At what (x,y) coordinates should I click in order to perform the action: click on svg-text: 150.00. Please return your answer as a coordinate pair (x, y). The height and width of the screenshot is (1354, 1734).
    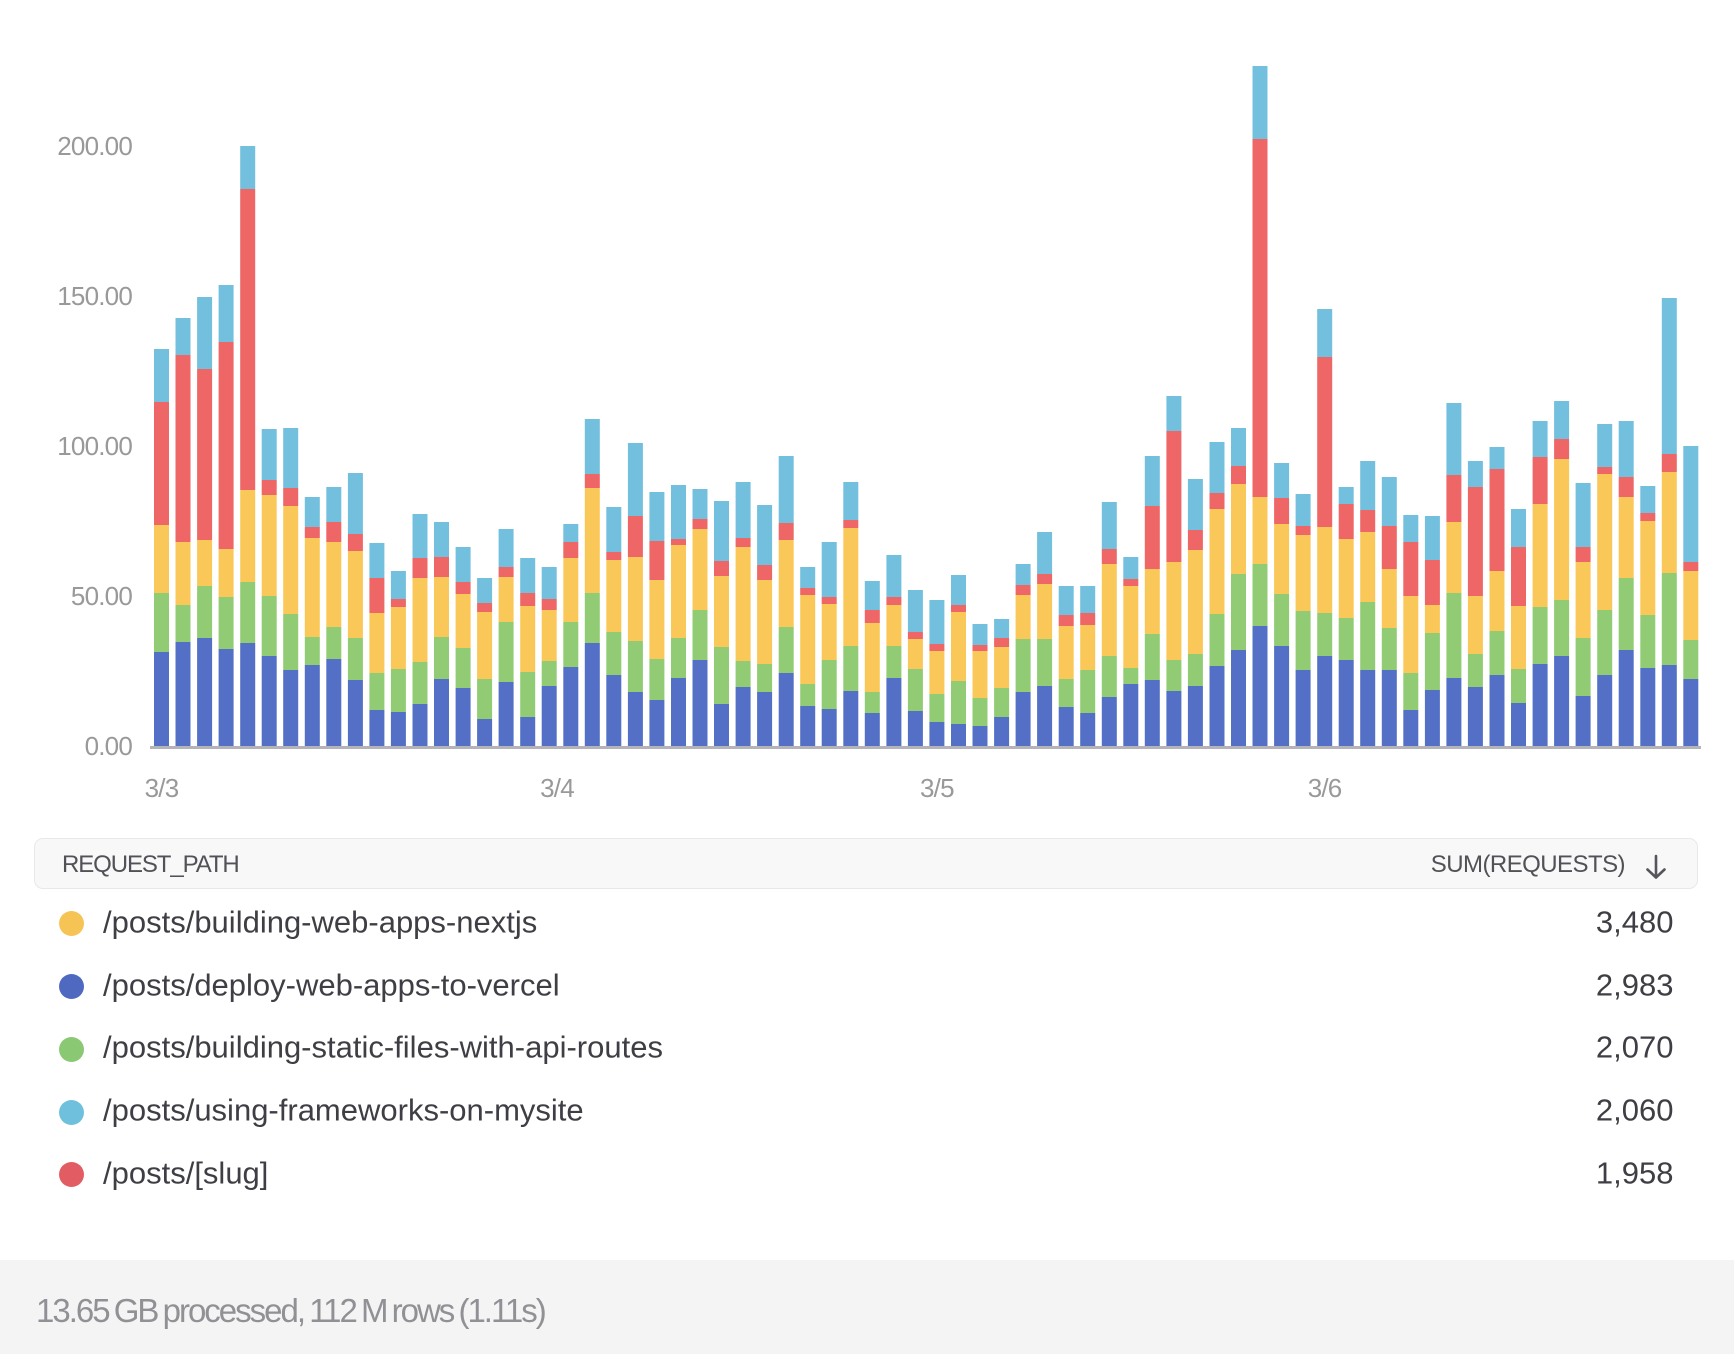
    Looking at the image, I should click on (94, 296).